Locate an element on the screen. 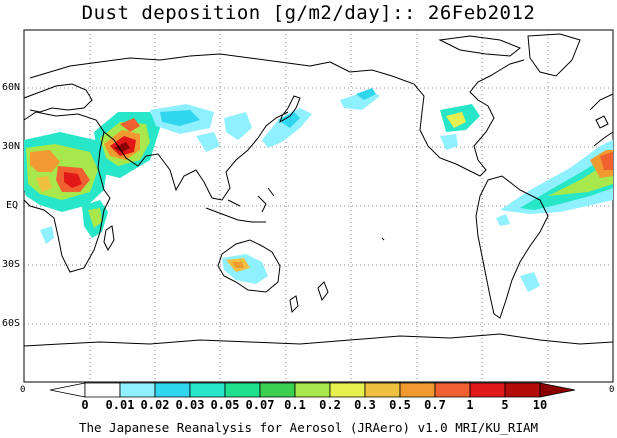 The image size is (617, 438). lat-label-eq: EQ is located at coordinates (12, 205).